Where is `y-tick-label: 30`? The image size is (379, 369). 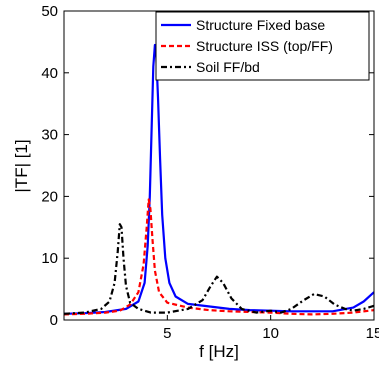
y-tick-label: 30 is located at coordinates (49, 135).